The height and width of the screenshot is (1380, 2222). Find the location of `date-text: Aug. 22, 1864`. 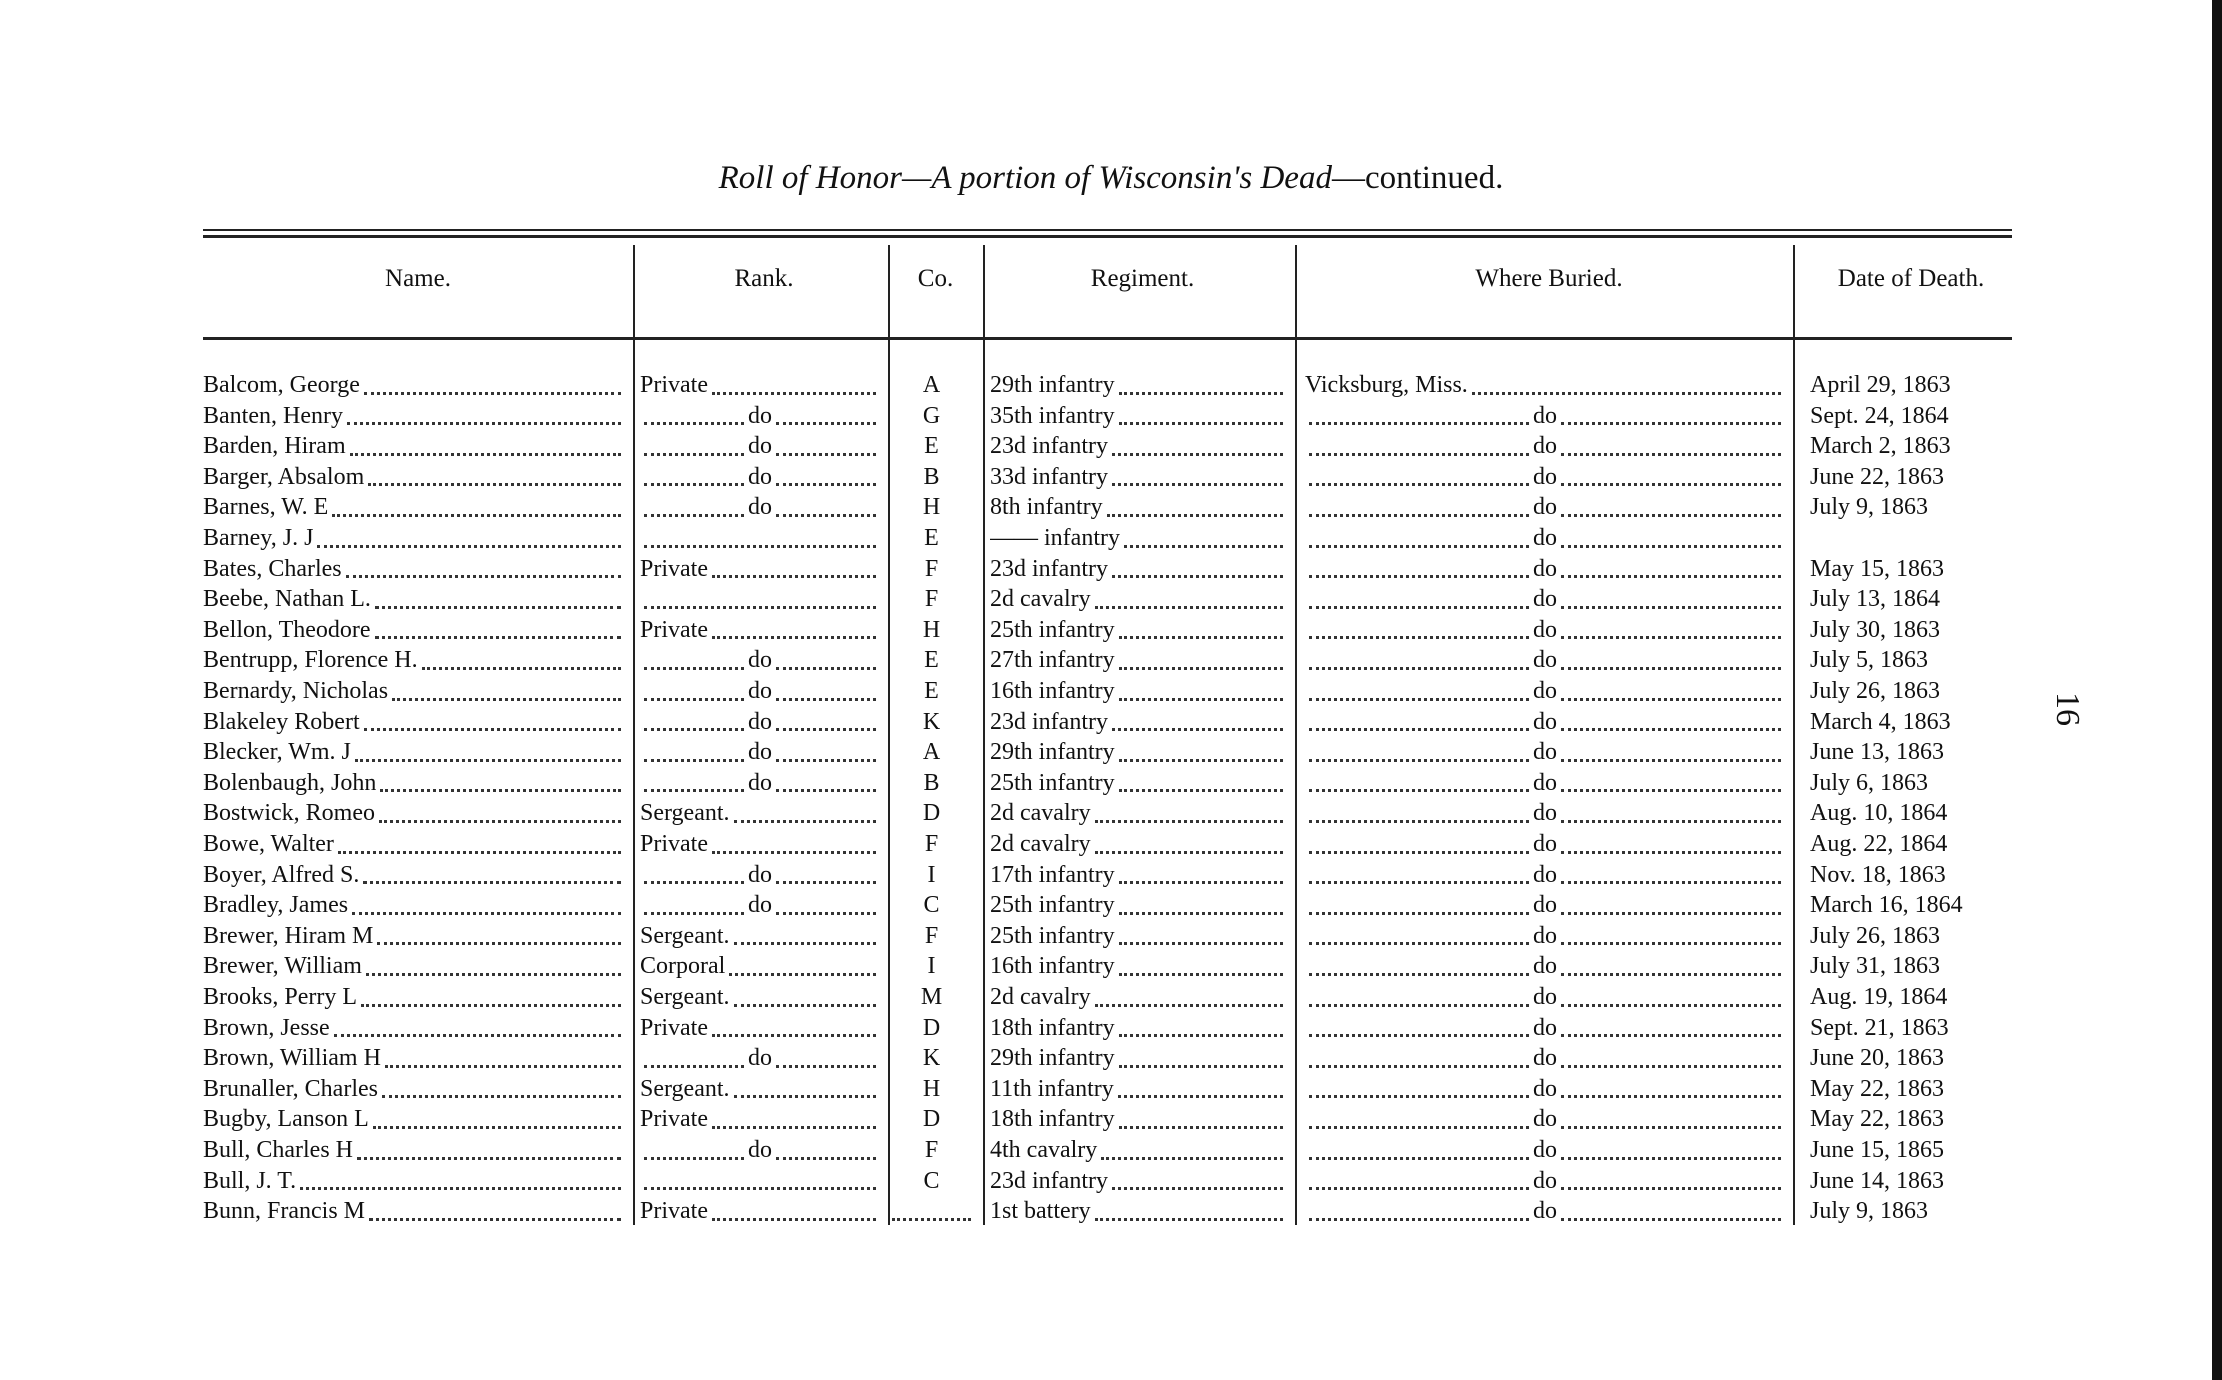

date-text: Aug. 22, 1864 is located at coordinates (1879, 844).